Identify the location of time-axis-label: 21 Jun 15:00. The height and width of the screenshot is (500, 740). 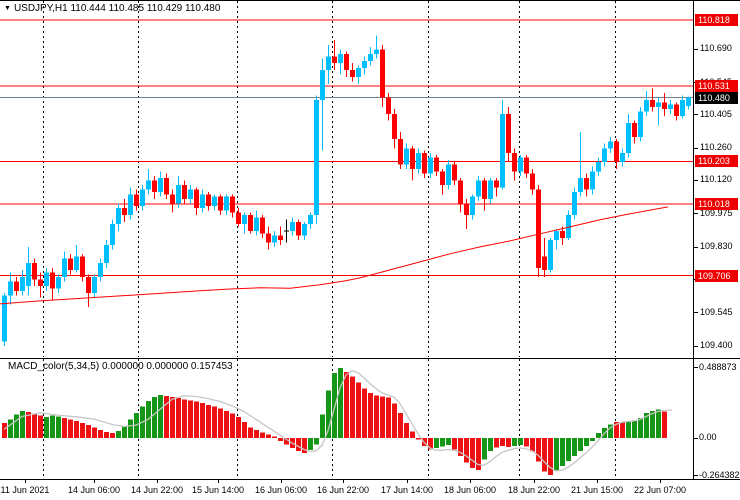
(597, 490).